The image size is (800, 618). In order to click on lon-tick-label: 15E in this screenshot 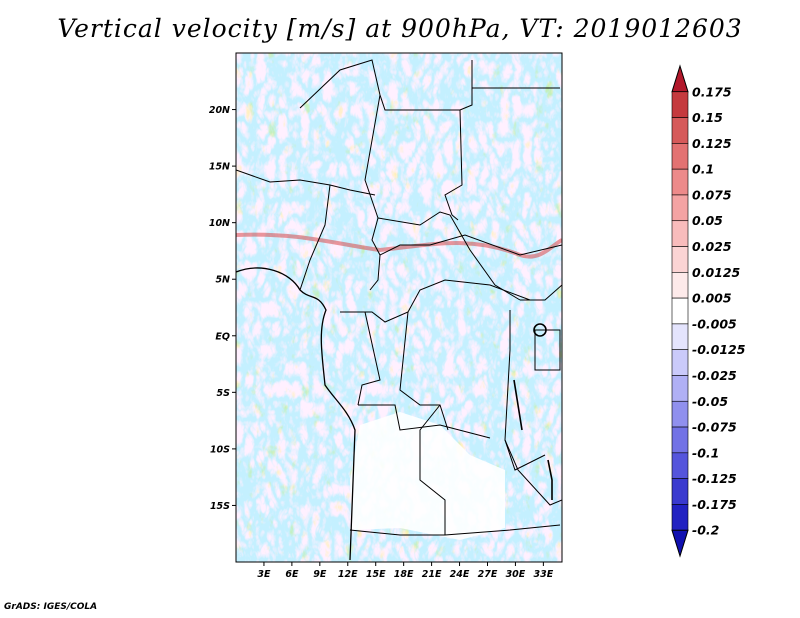, I will do `click(376, 574)`.